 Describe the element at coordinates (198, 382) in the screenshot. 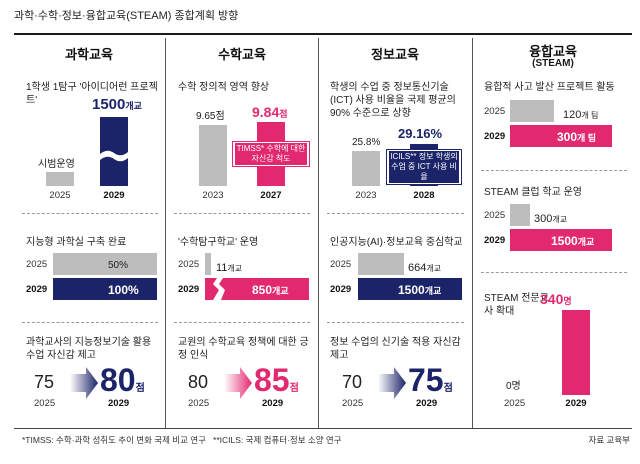

I see `math-s3-from-value: 80` at that location.